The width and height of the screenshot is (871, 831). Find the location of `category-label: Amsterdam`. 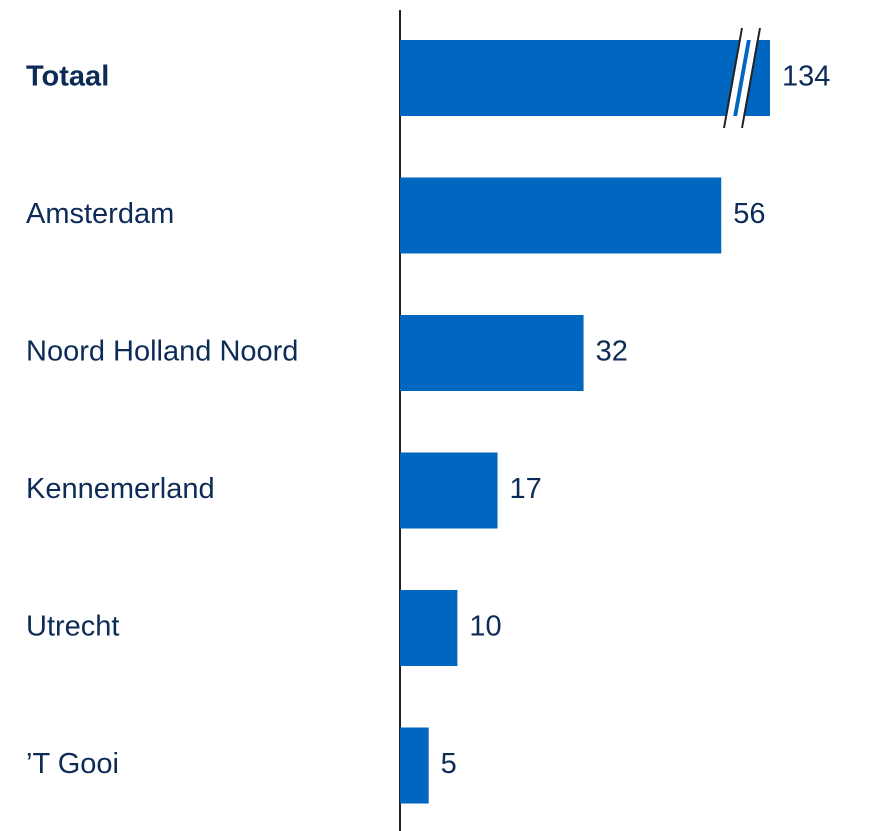

category-label: Amsterdam is located at coordinates (100, 214).